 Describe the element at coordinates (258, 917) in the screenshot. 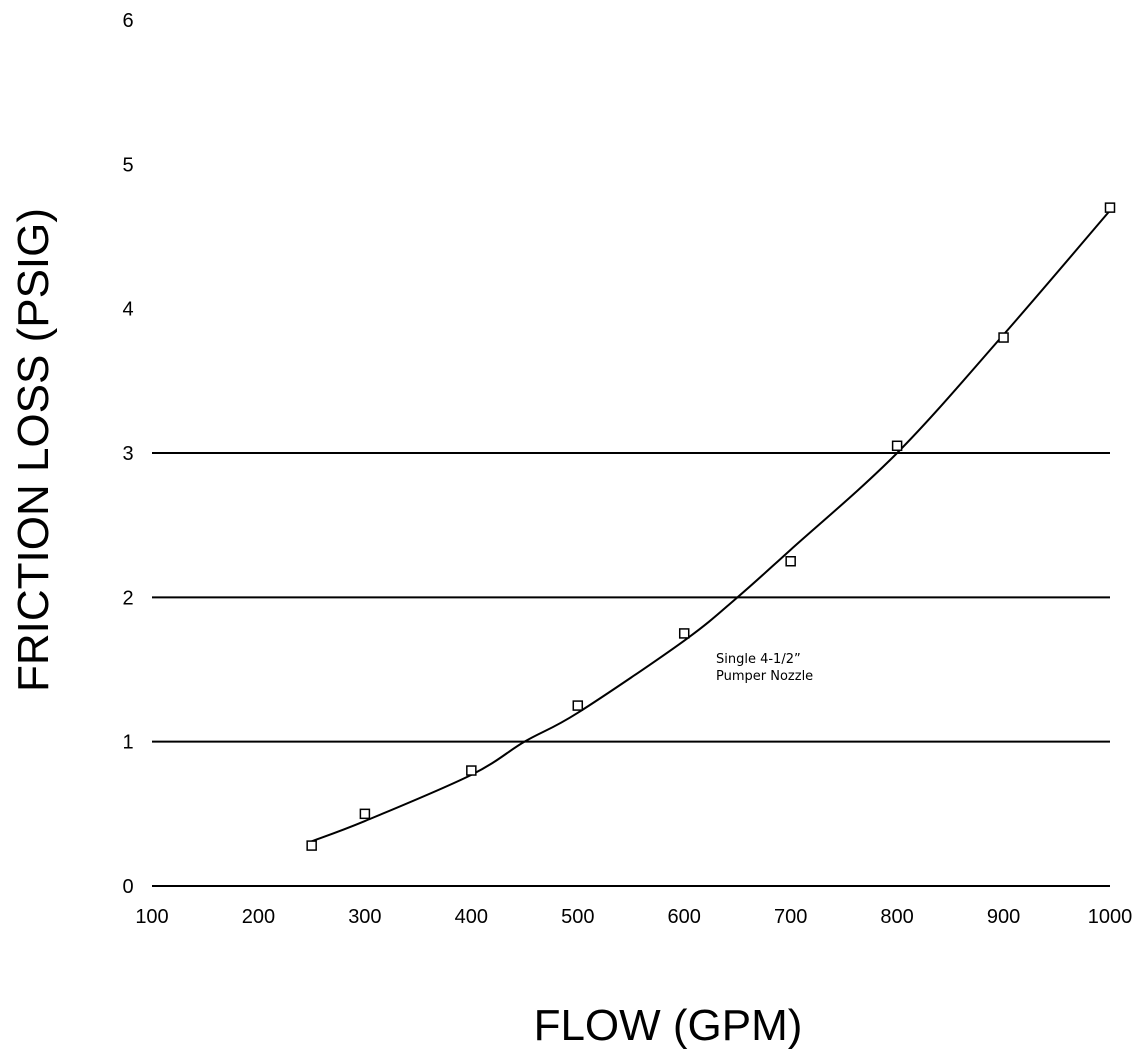

I see `x-tick-label-200: 200` at that location.